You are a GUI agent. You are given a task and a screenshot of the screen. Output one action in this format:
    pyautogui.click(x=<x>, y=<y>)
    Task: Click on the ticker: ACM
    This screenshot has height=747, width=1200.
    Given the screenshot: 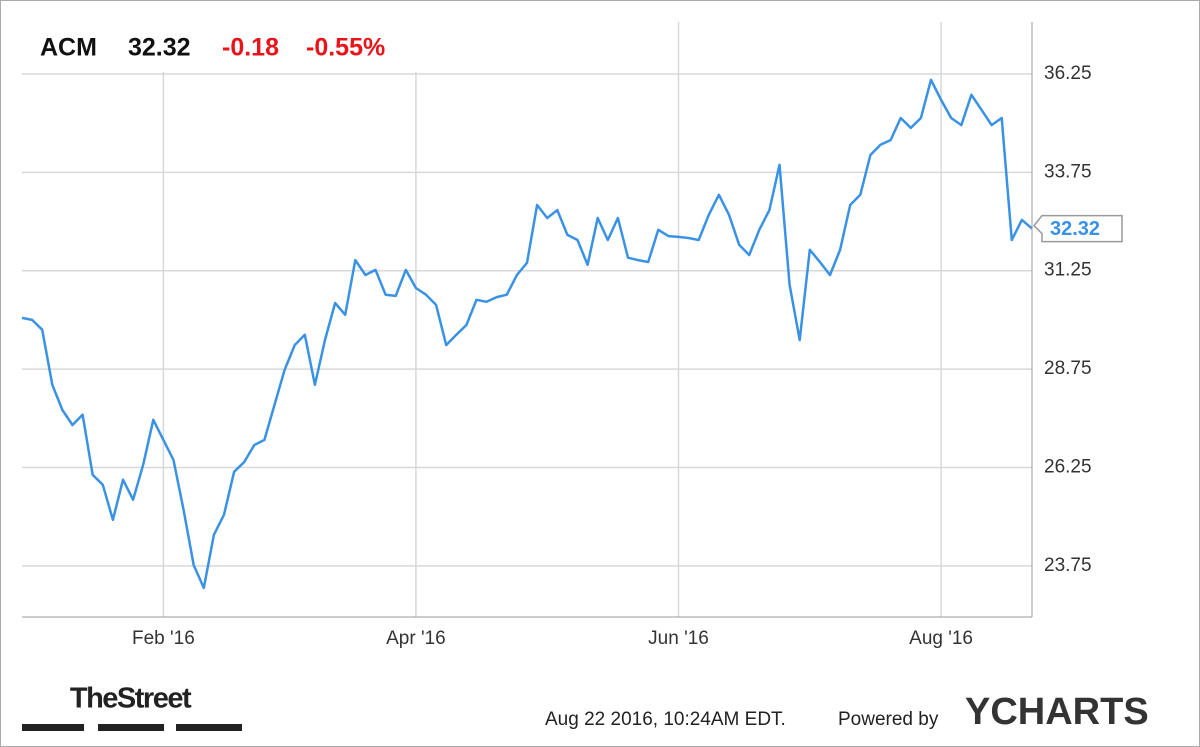 What is the action you would take?
    pyautogui.click(x=68, y=48)
    